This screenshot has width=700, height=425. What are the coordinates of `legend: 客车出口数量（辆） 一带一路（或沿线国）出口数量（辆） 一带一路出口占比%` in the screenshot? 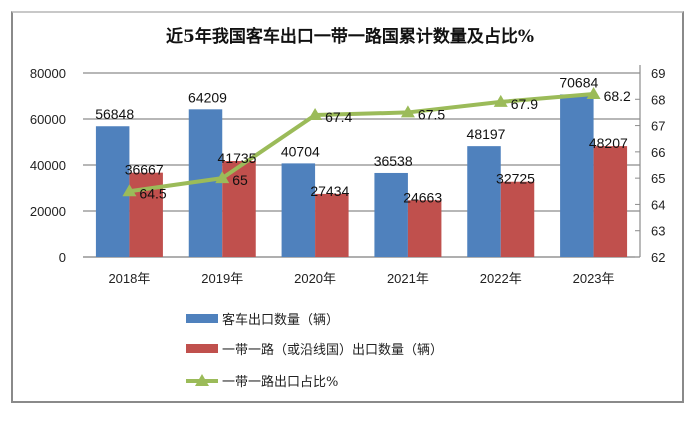 It's located at (314, 351).